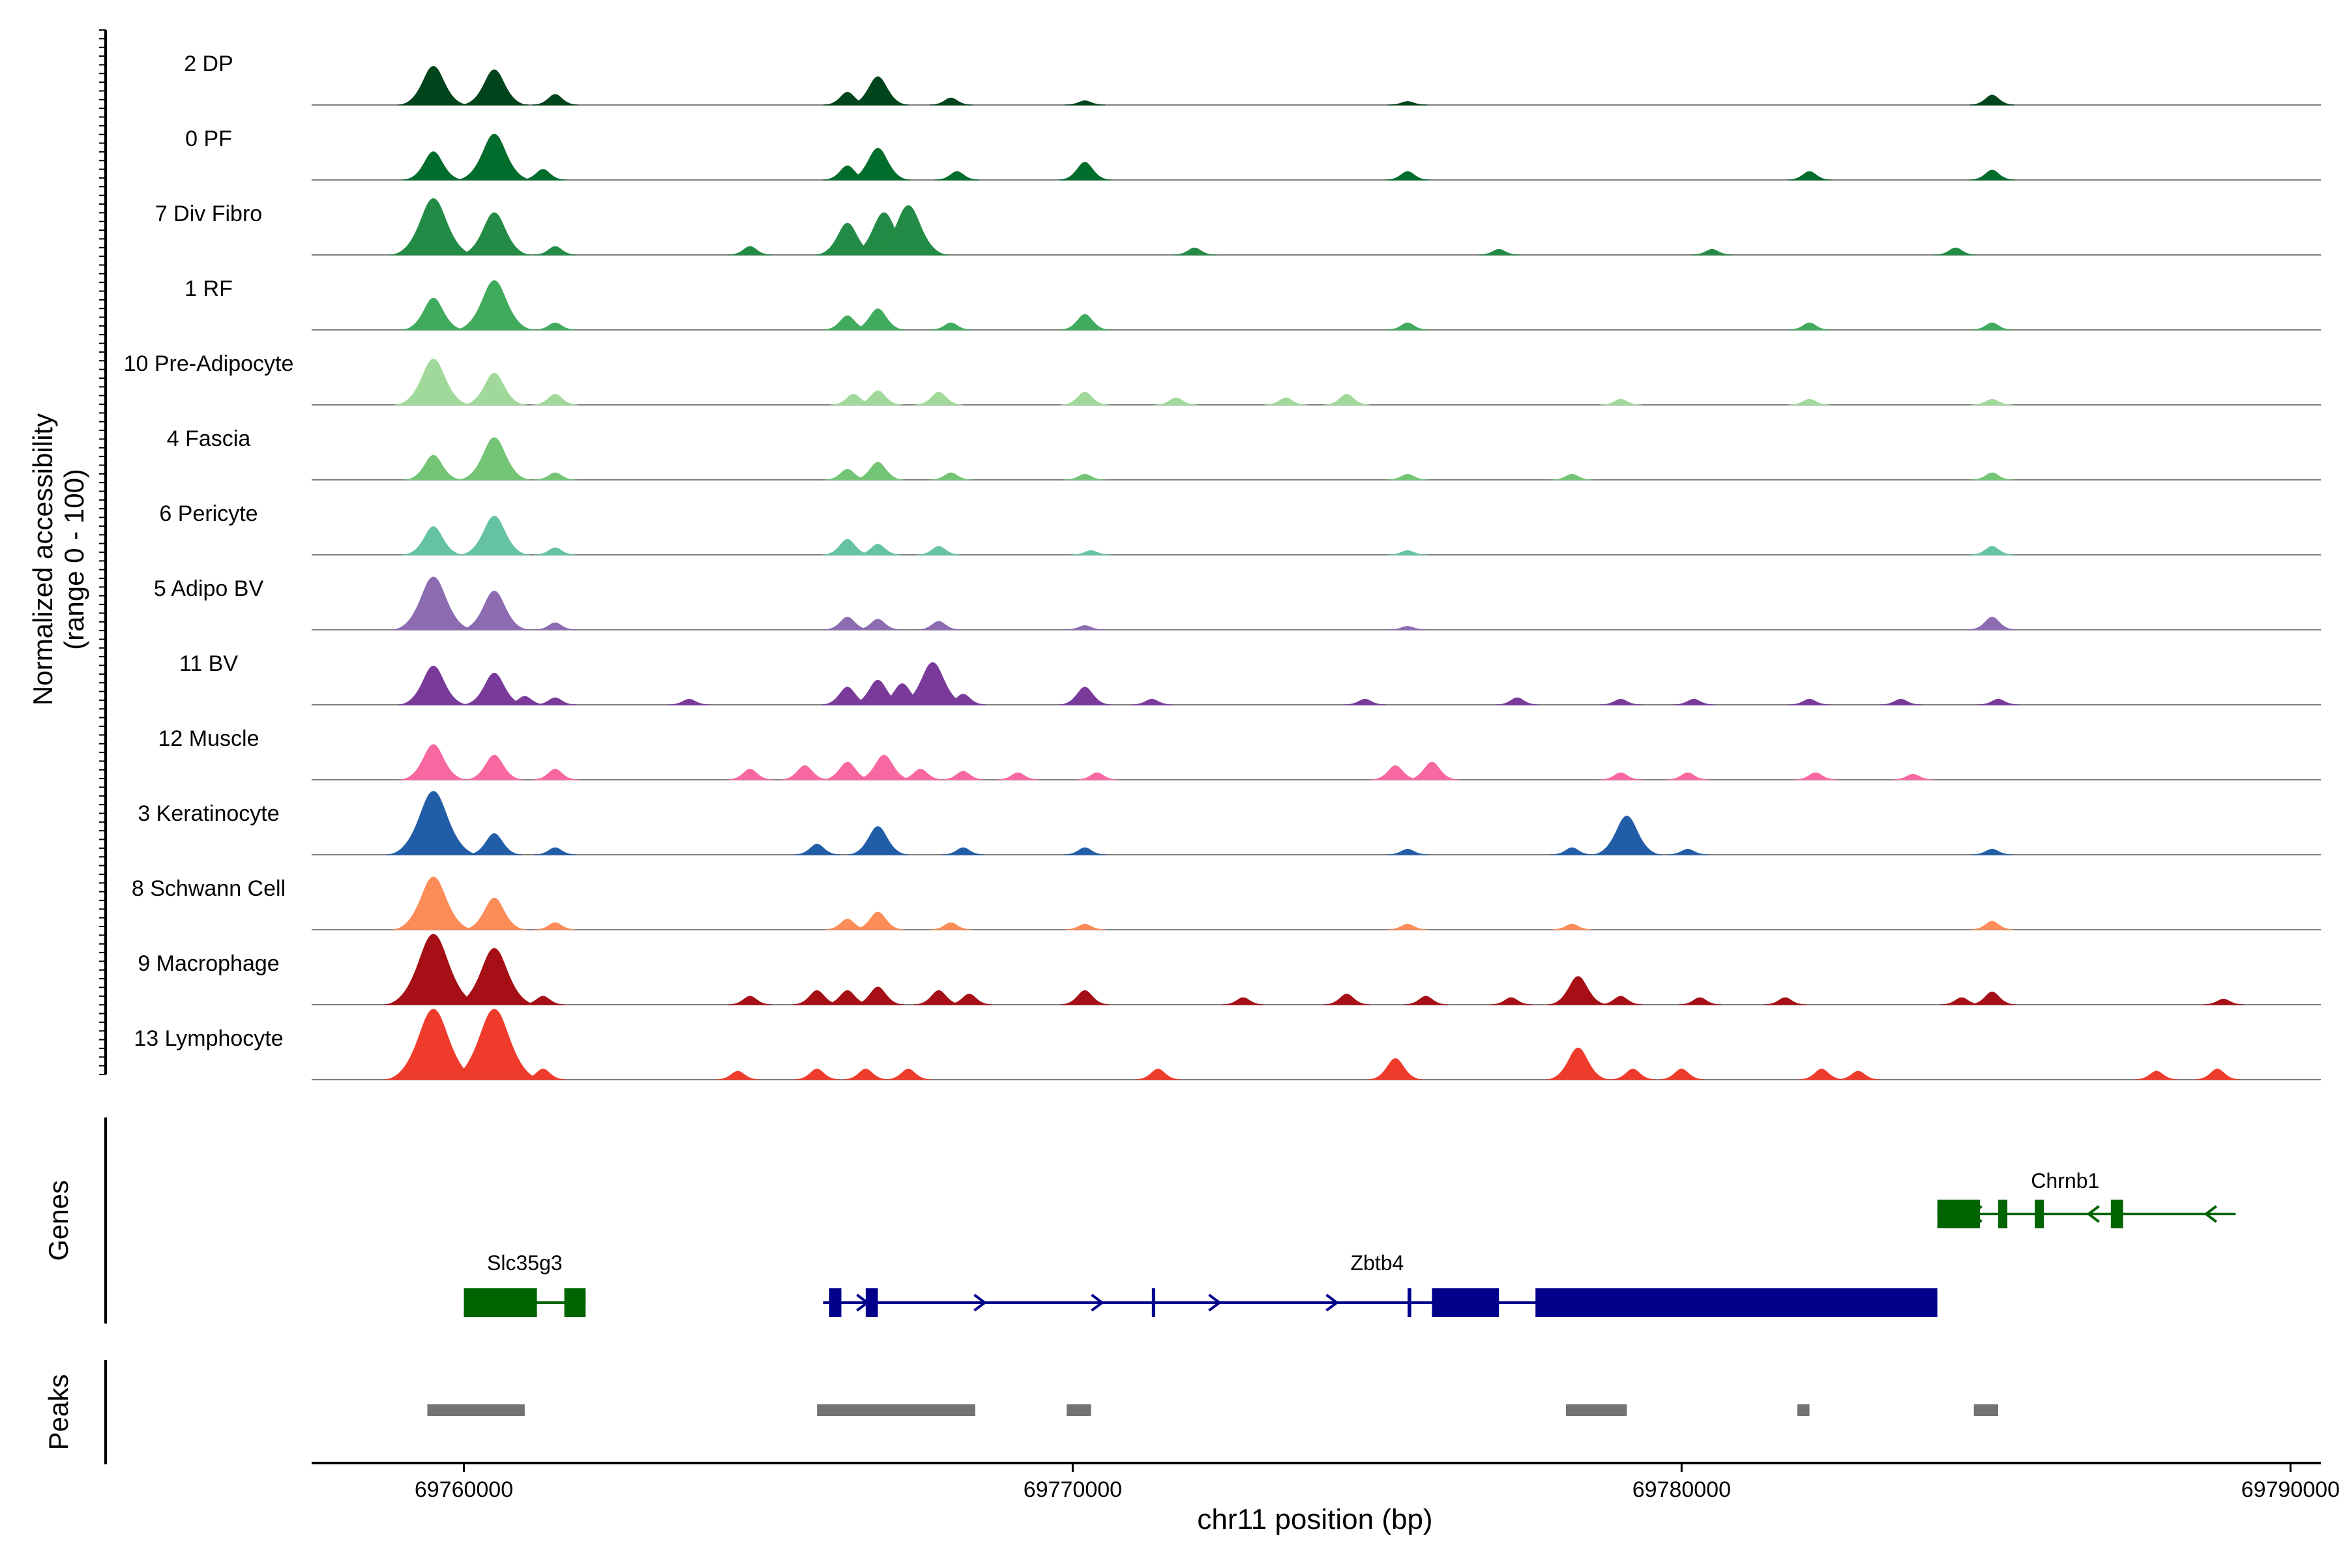 The image size is (2347, 1568). I want to click on track-label: 9 Macrophage, so click(208, 963).